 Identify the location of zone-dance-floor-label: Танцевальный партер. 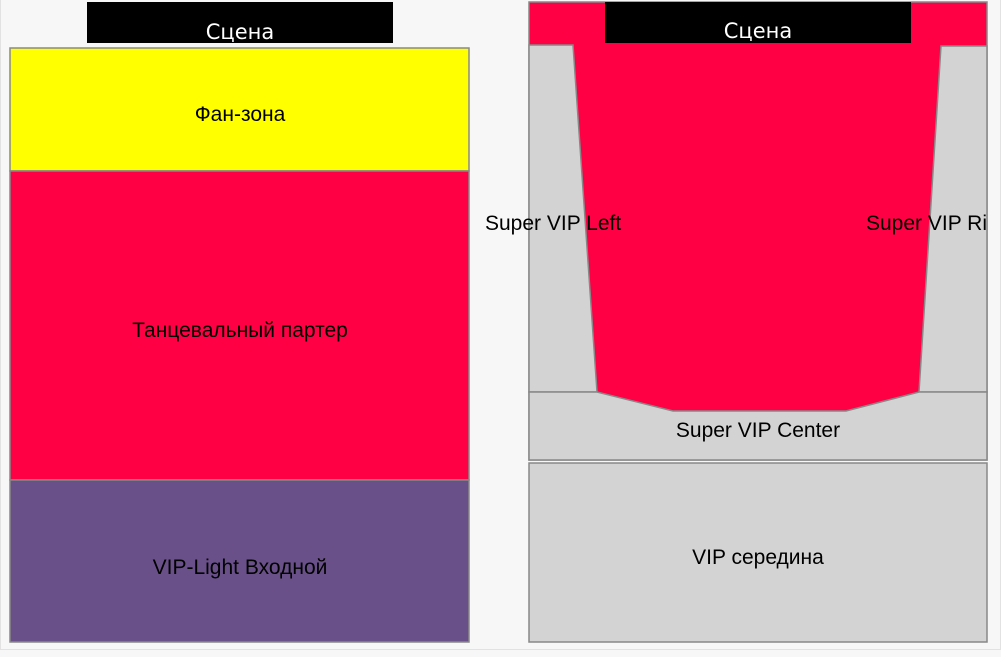
(240, 330).